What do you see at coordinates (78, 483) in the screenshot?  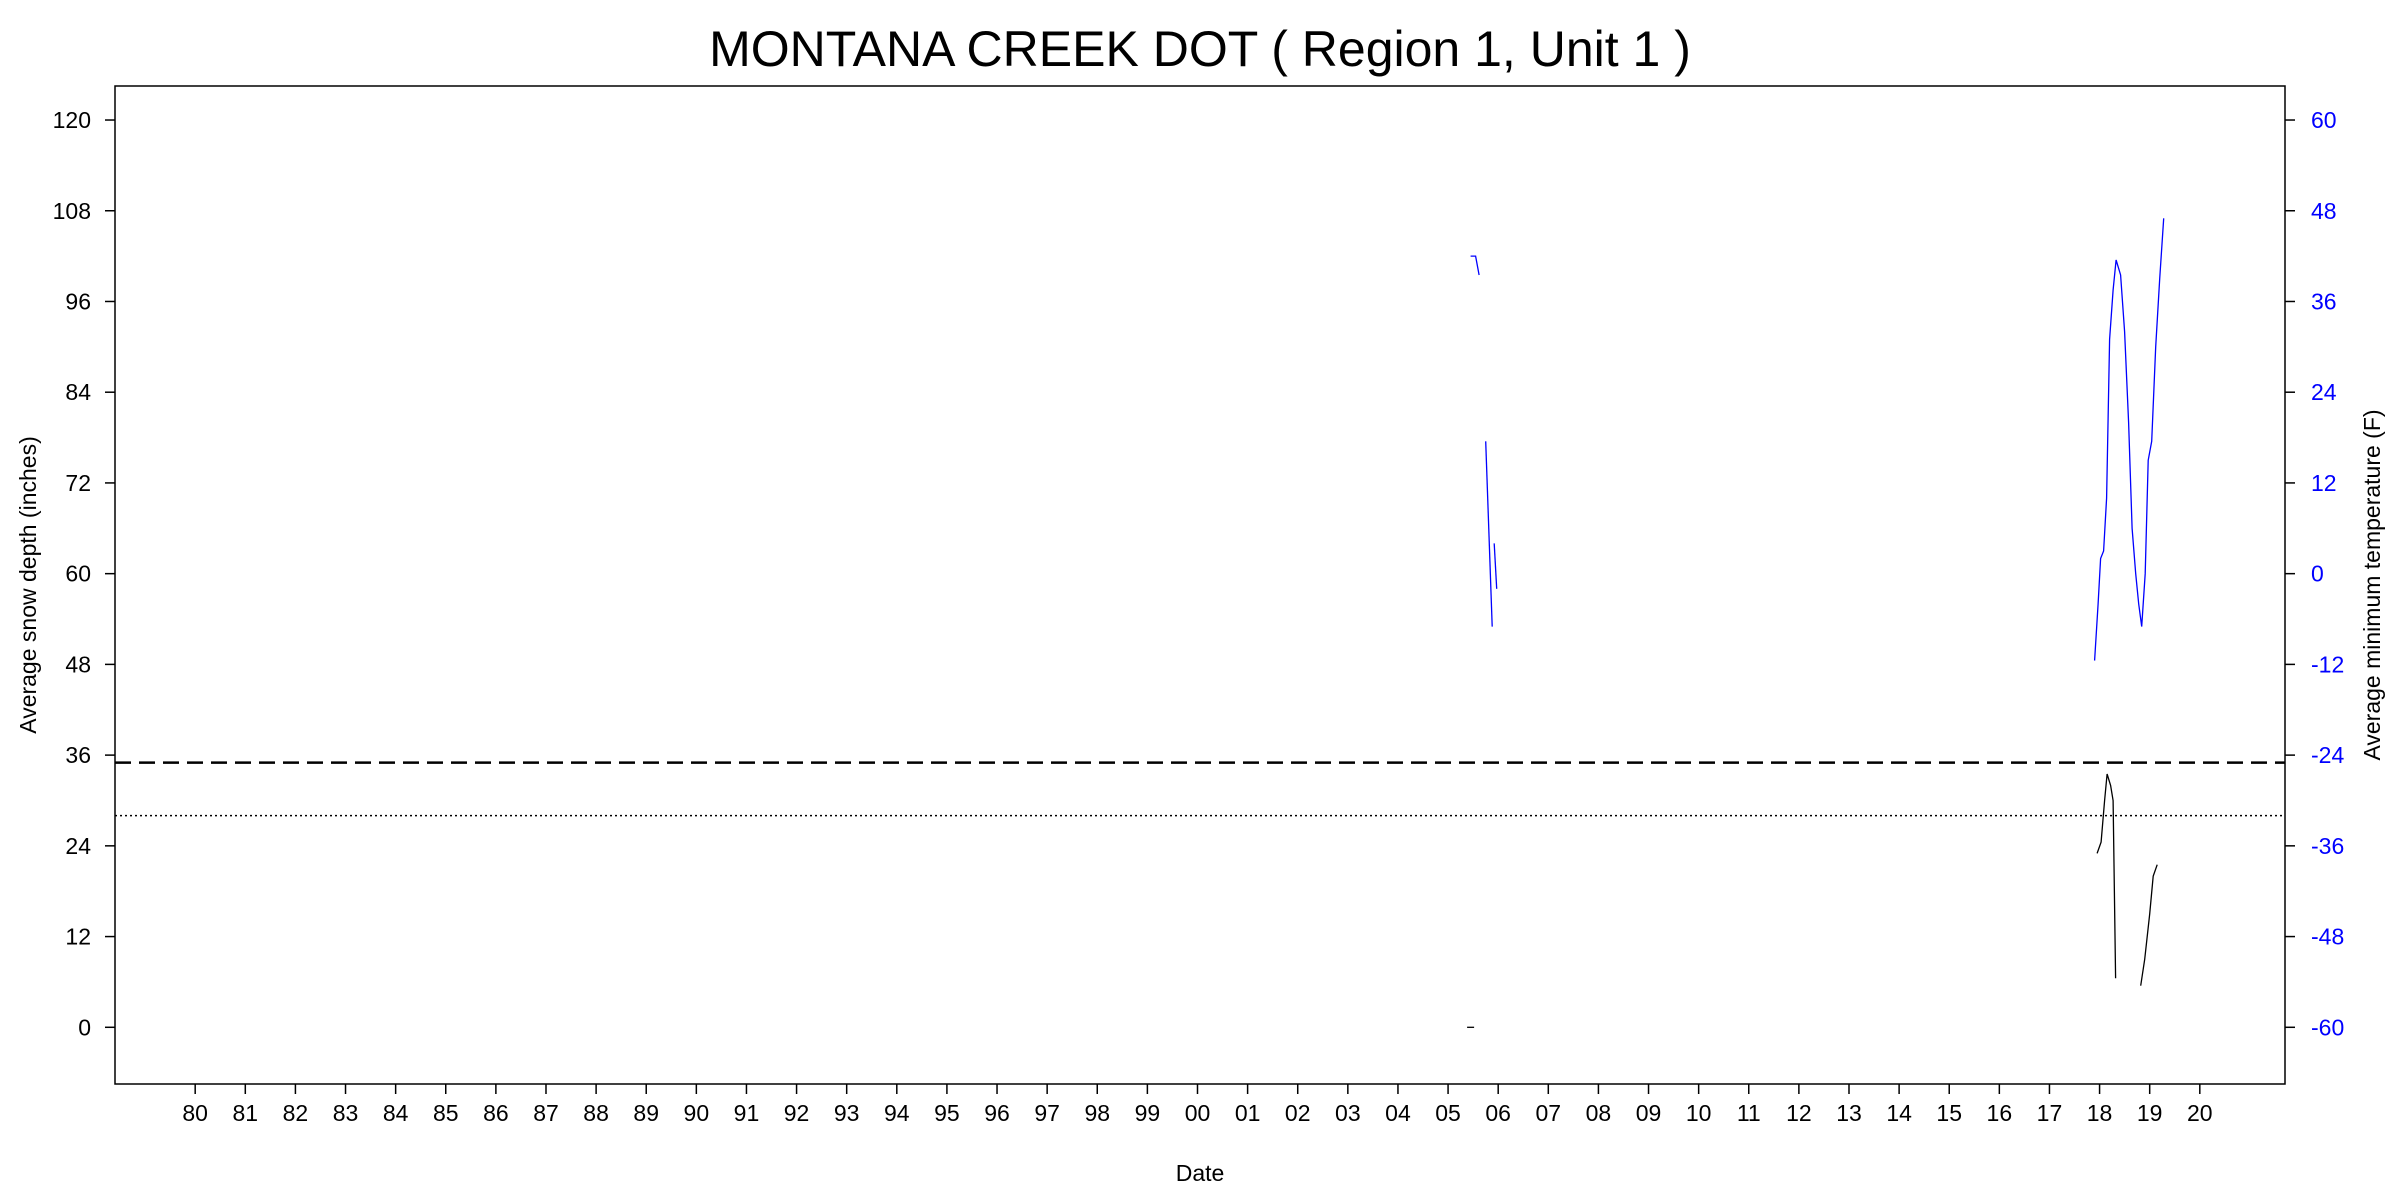 I see `y-tick-label: 72` at bounding box center [78, 483].